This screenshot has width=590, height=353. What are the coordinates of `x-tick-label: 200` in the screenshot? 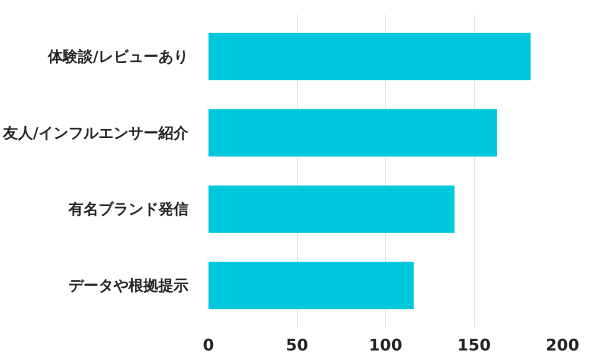 It's located at (563, 344).